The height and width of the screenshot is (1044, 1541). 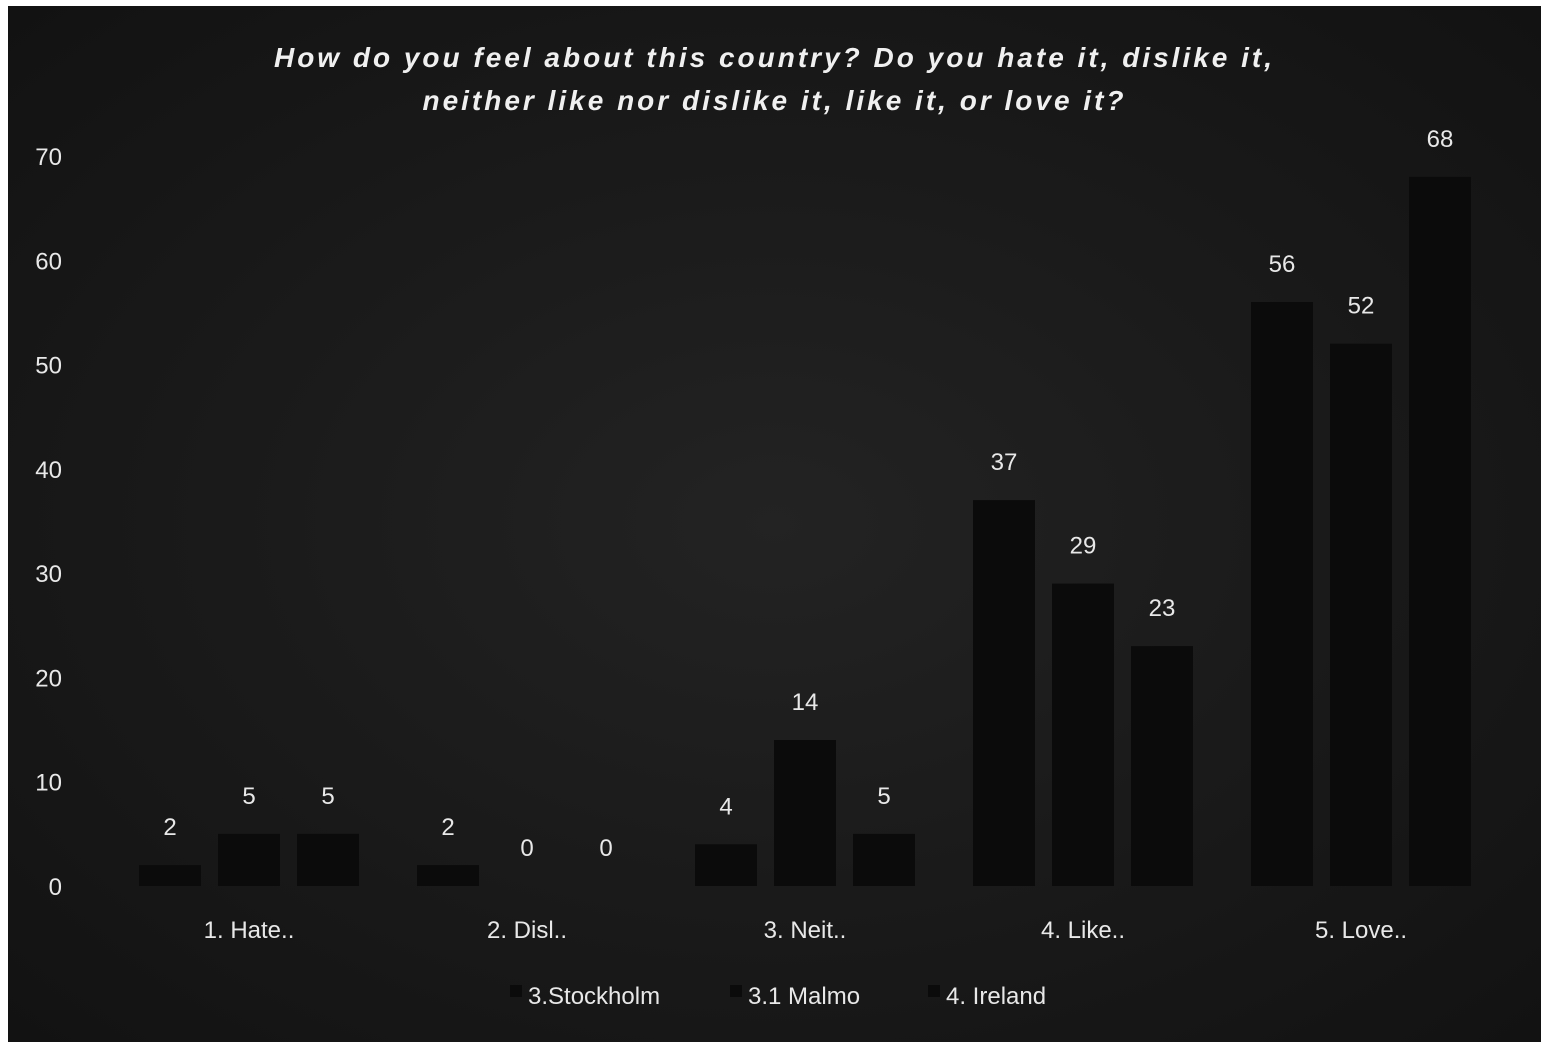 What do you see at coordinates (594, 996) in the screenshot?
I see `legend-label: 3.Stockholm` at bounding box center [594, 996].